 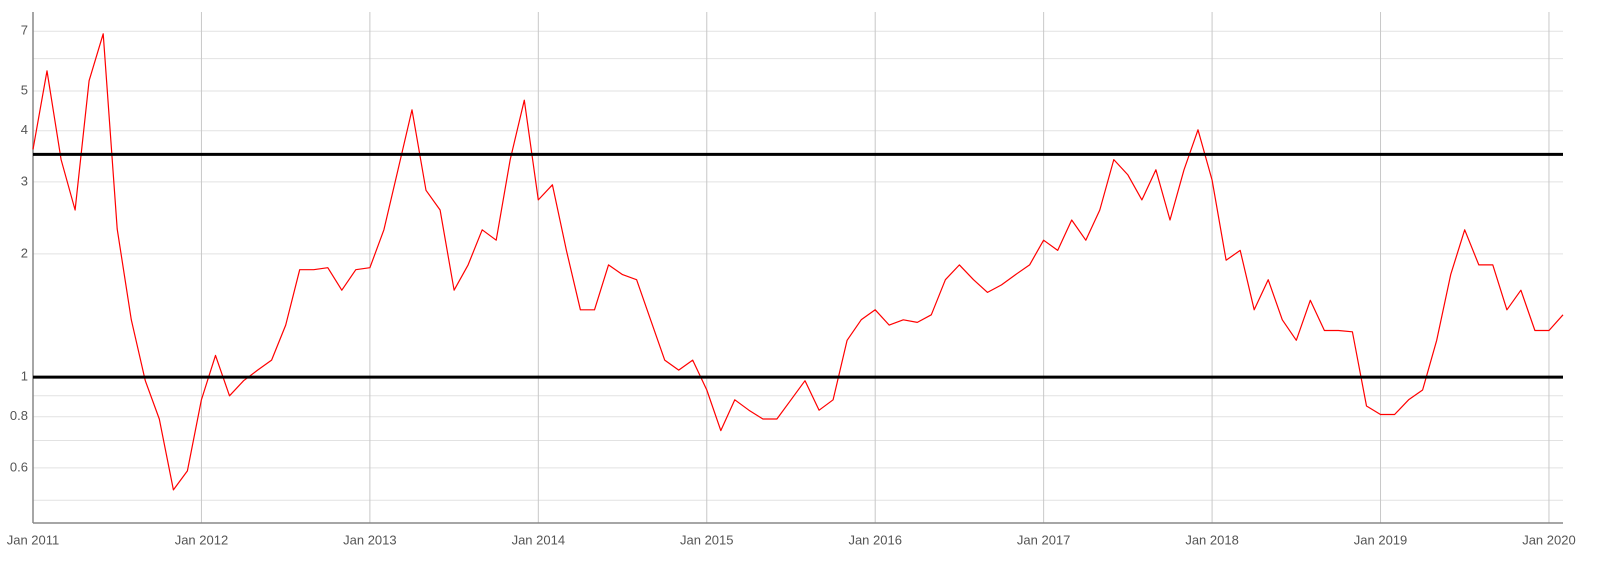 What do you see at coordinates (19, 415) in the screenshot?
I see `y-tick-label: 0.8` at bounding box center [19, 415].